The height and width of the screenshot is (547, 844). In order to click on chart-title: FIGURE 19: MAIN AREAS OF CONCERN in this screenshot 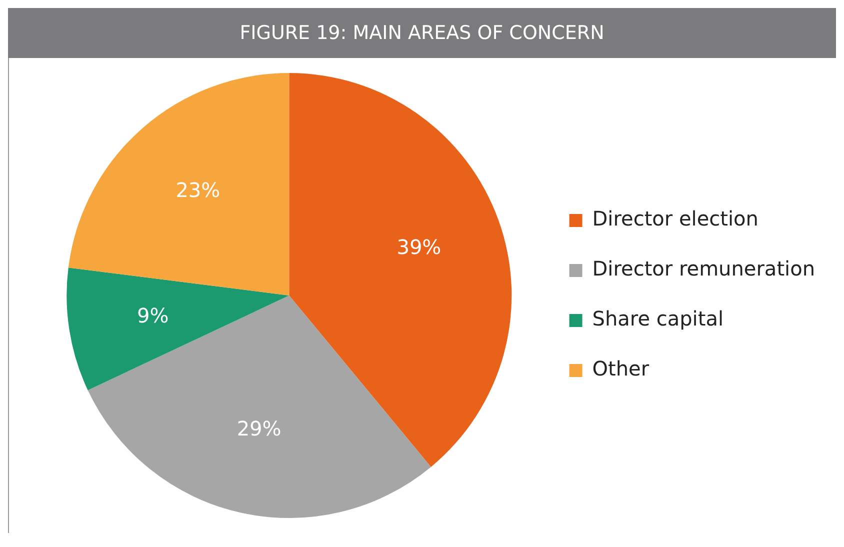, I will do `click(422, 33)`.